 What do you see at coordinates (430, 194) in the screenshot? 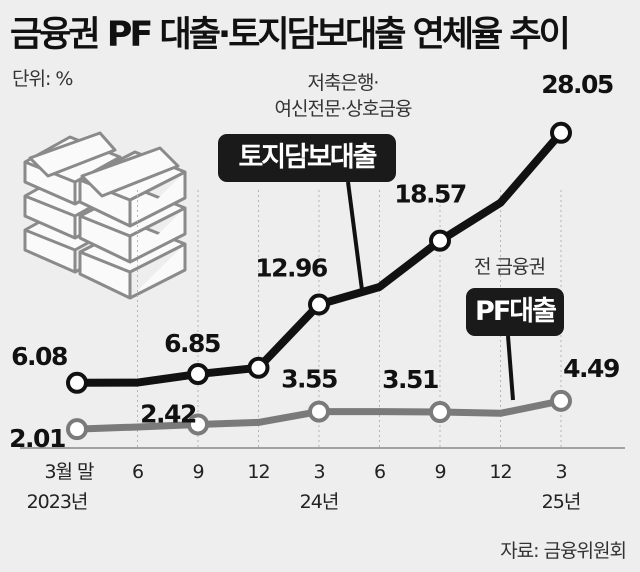
I see `data-label: 18.57` at bounding box center [430, 194].